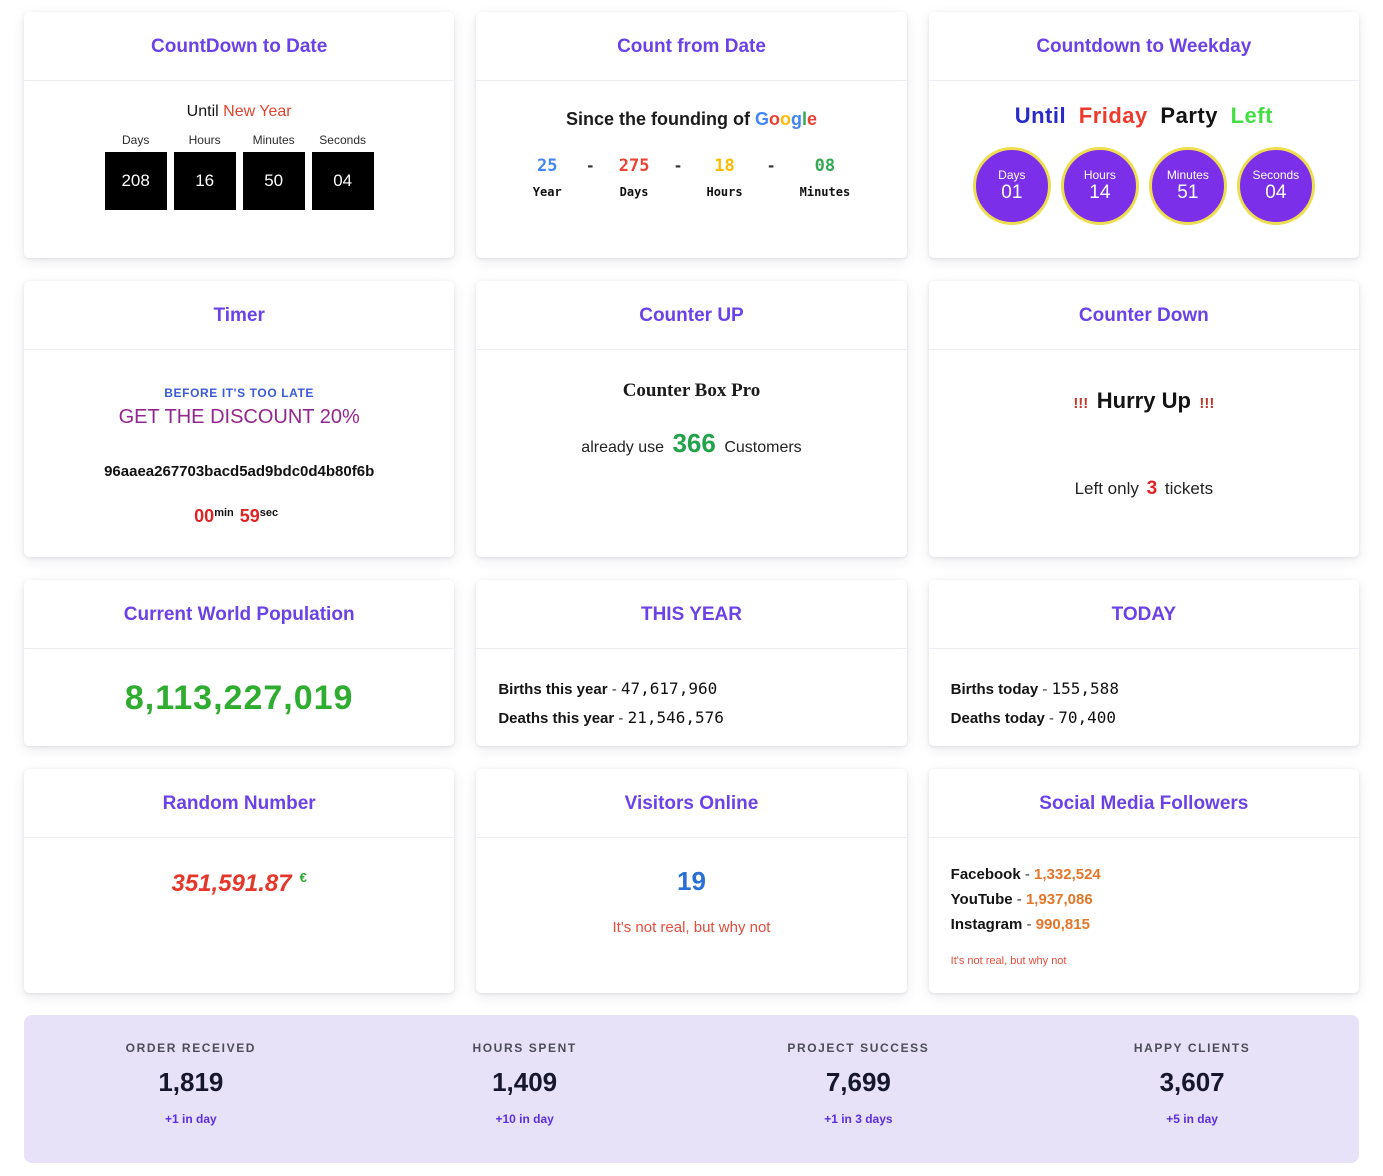  Describe the element at coordinates (1189, 115) in the screenshot. I see `heading-word: Party` at that location.